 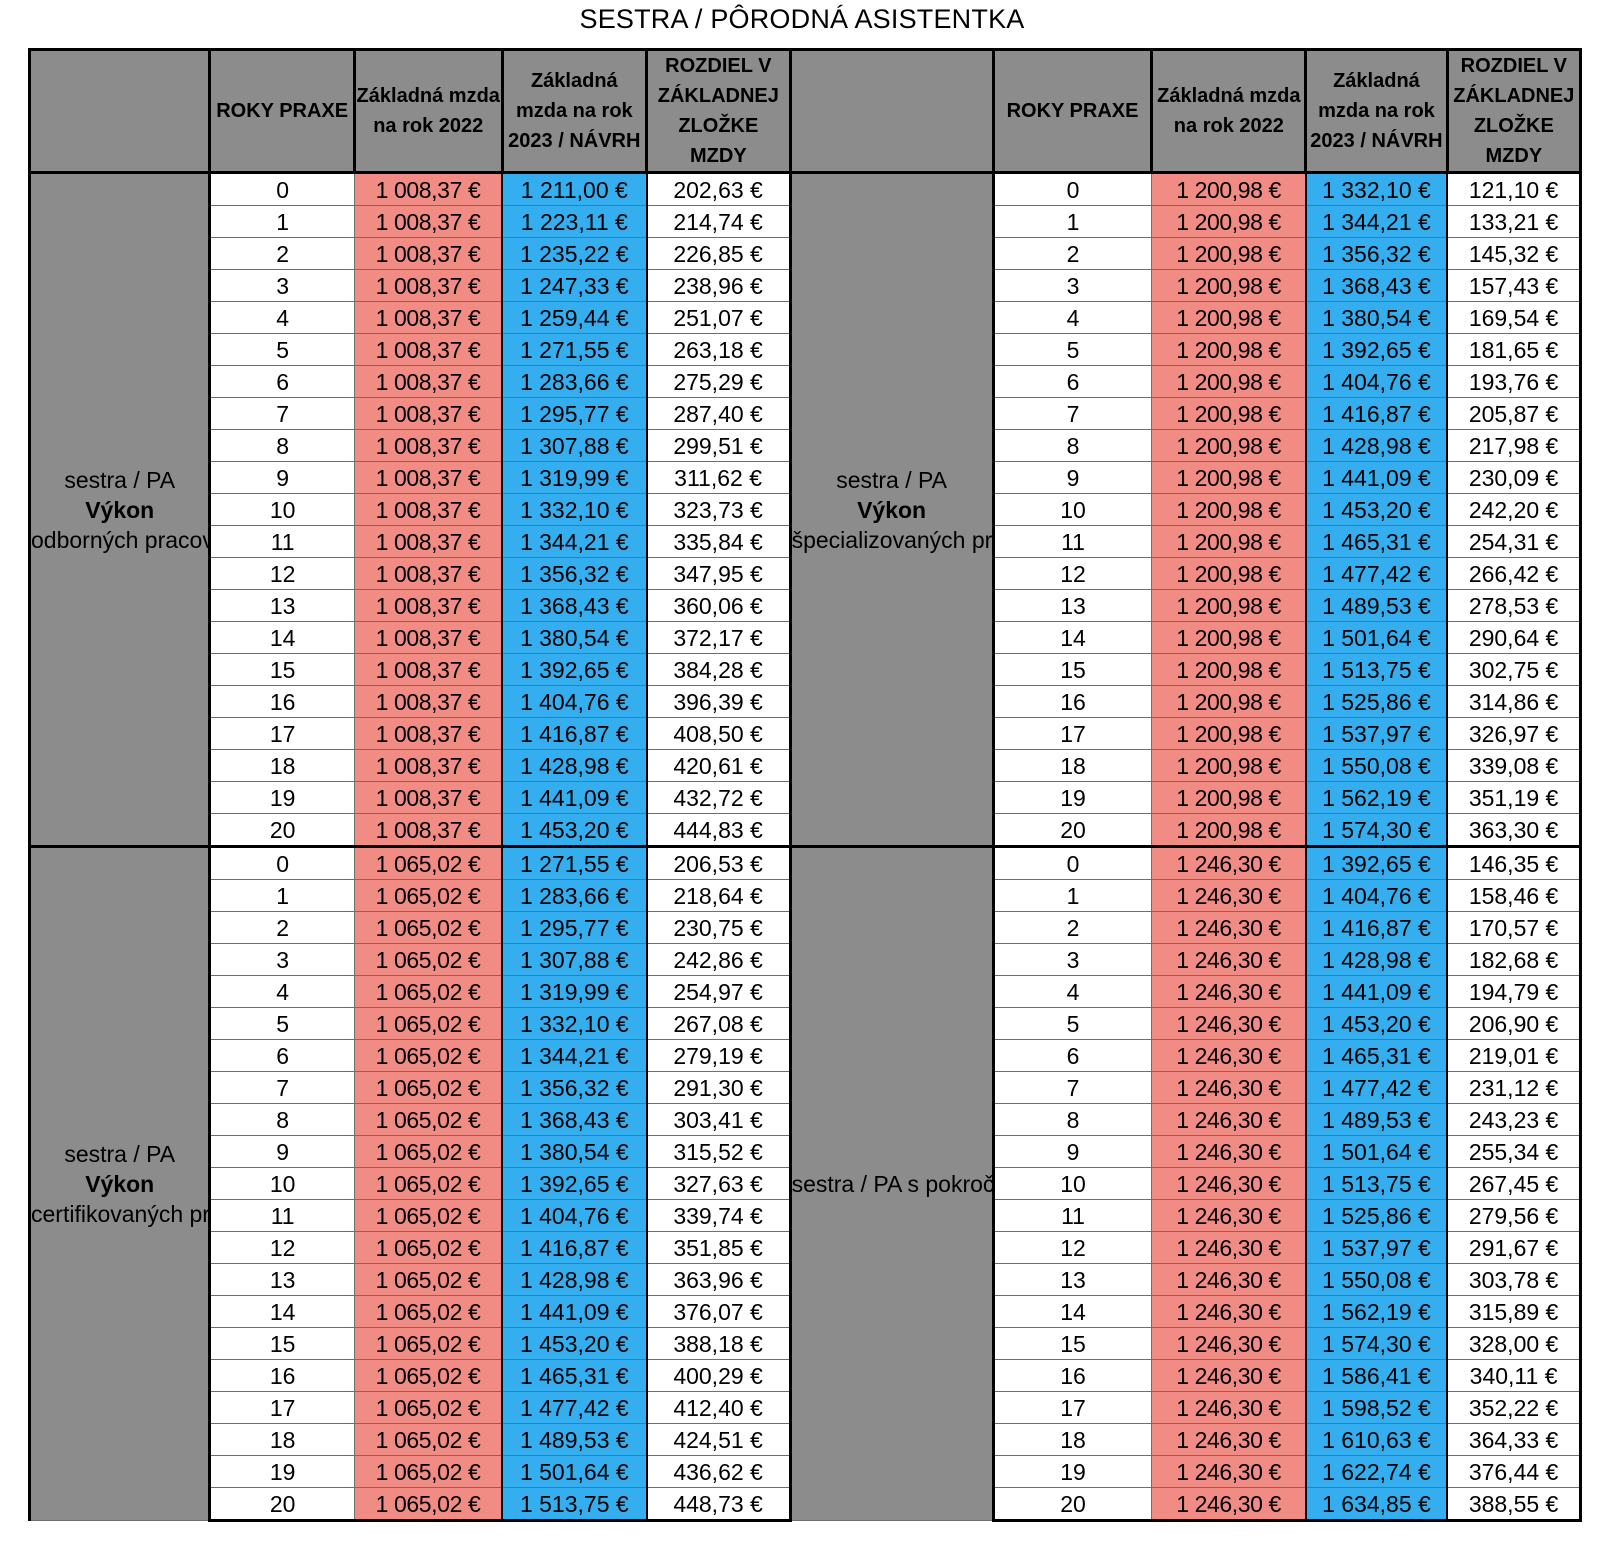 I want to click on right-difference-cell: 255,34 €, so click(x=1515, y=1151).